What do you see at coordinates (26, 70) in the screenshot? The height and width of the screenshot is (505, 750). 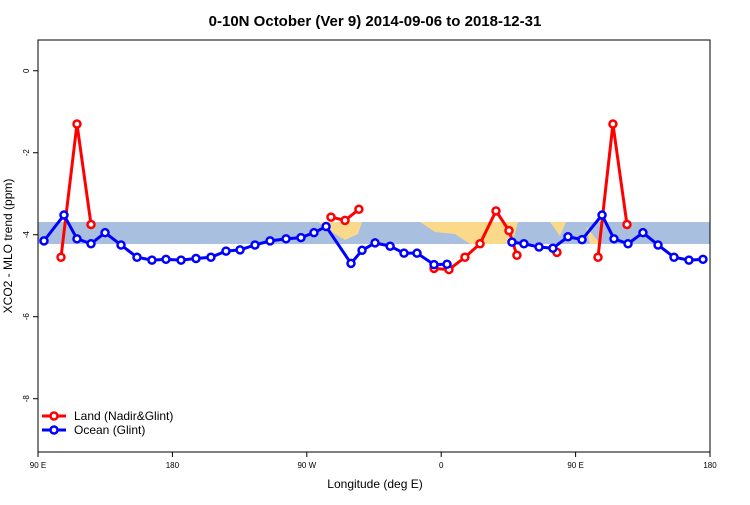 I see `y-tick-label: 0` at bounding box center [26, 70].